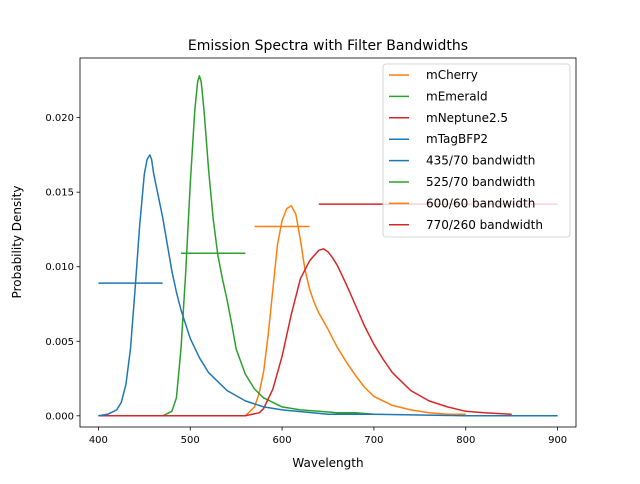 This screenshot has width=640, height=484. Describe the element at coordinates (328, 46) in the screenshot. I see `chart-title: Emission Spectra with Filter Bandwidths` at that location.